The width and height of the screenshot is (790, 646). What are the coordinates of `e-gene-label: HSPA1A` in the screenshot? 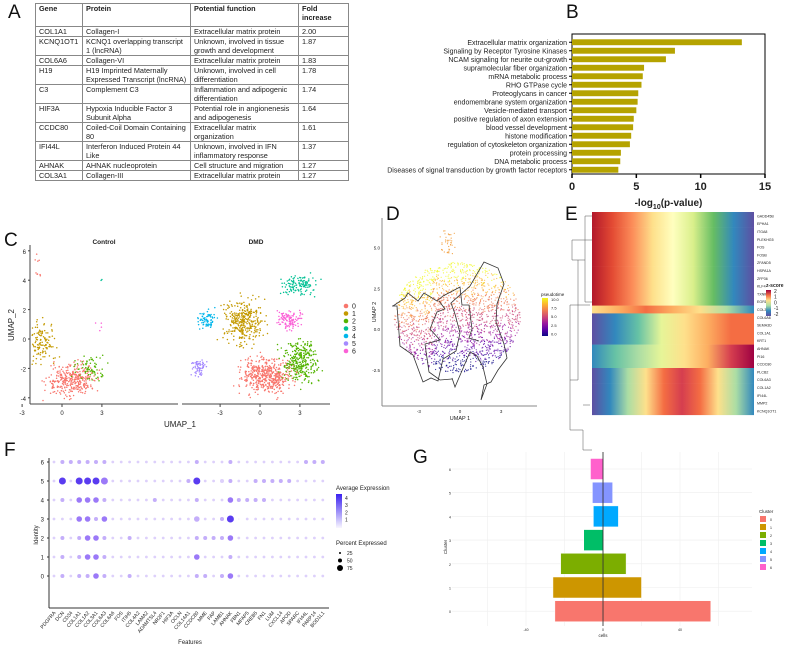 It's located at (764, 271).